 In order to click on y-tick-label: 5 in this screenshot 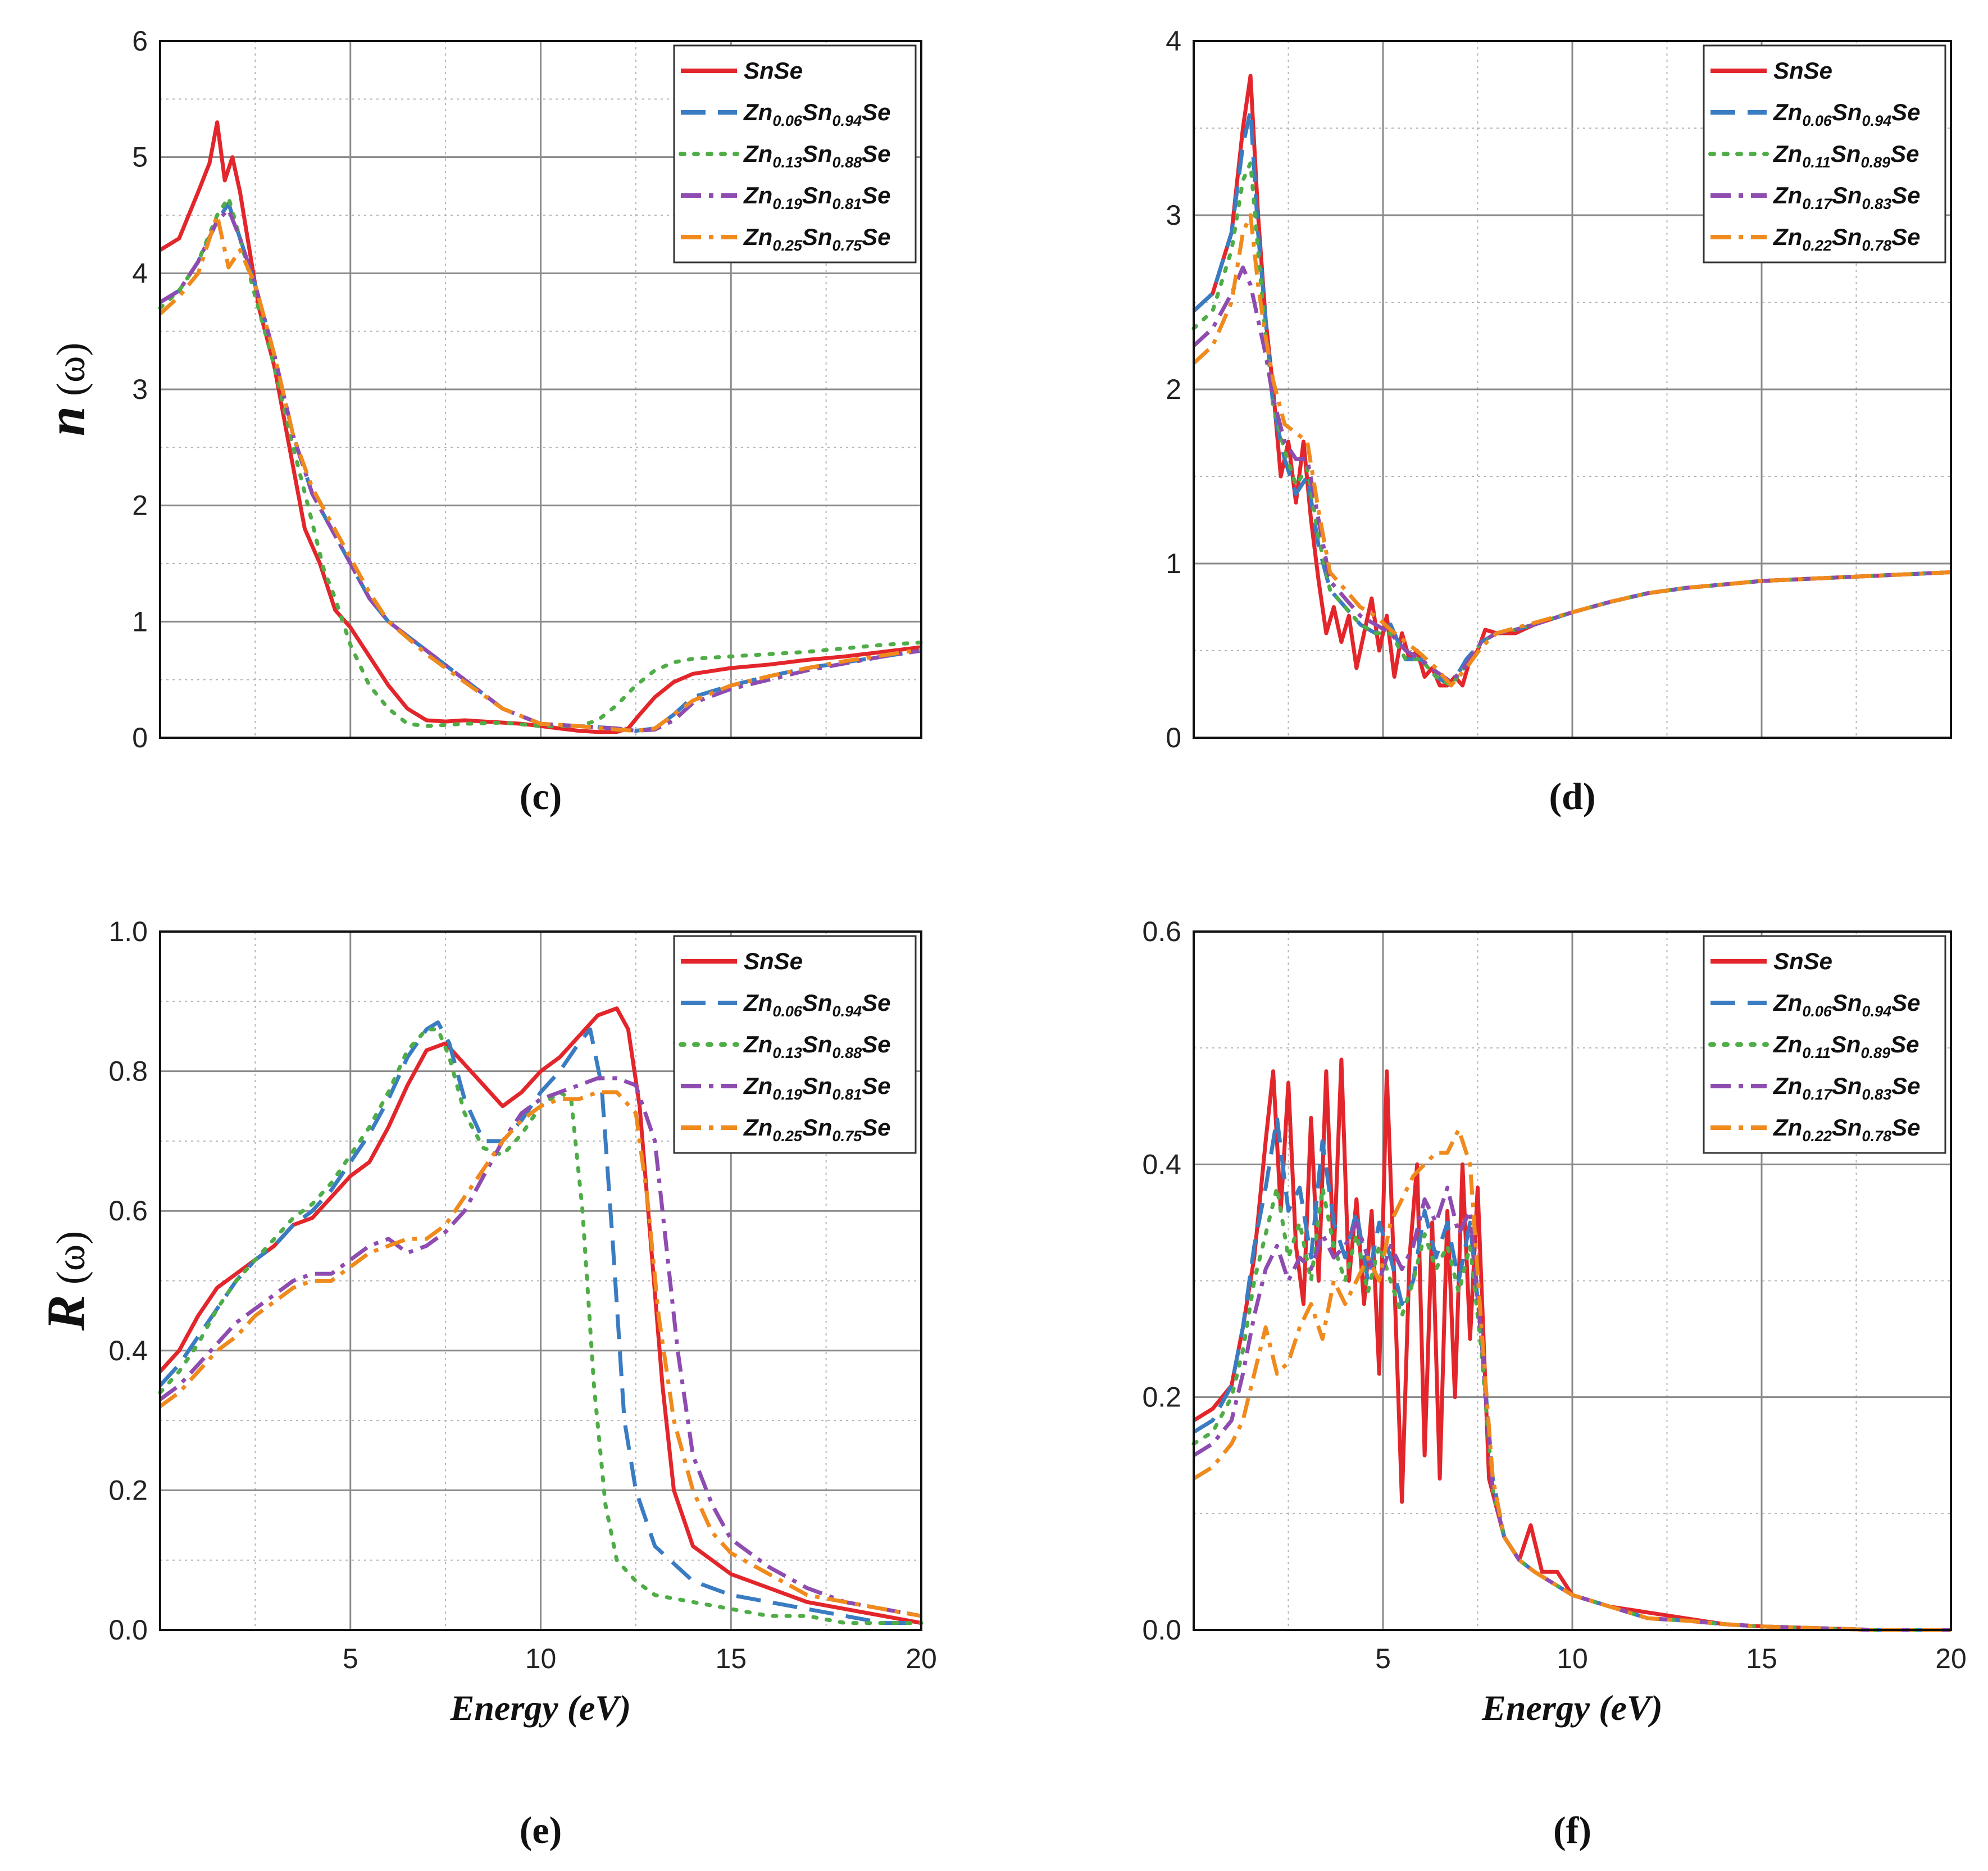, I will do `click(140, 157)`.